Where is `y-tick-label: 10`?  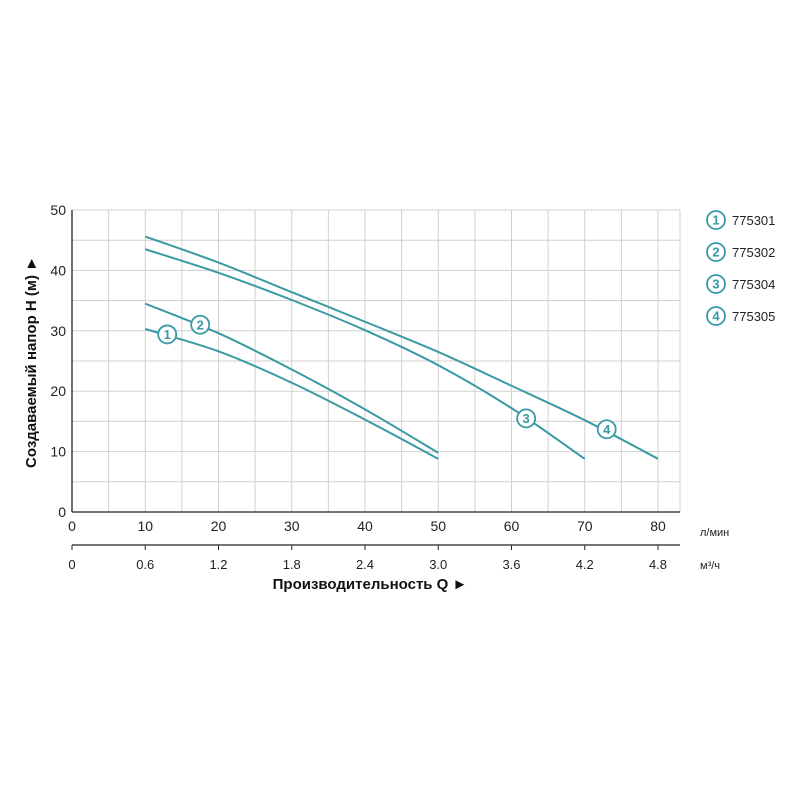
y-tick-label: 10 is located at coordinates (58, 452).